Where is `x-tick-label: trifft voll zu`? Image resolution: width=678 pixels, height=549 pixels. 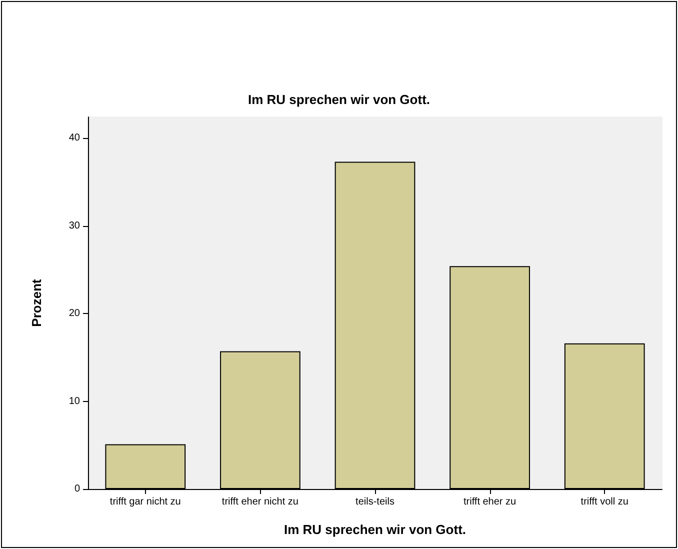
x-tick-label: trifft voll zu is located at coordinates (604, 502).